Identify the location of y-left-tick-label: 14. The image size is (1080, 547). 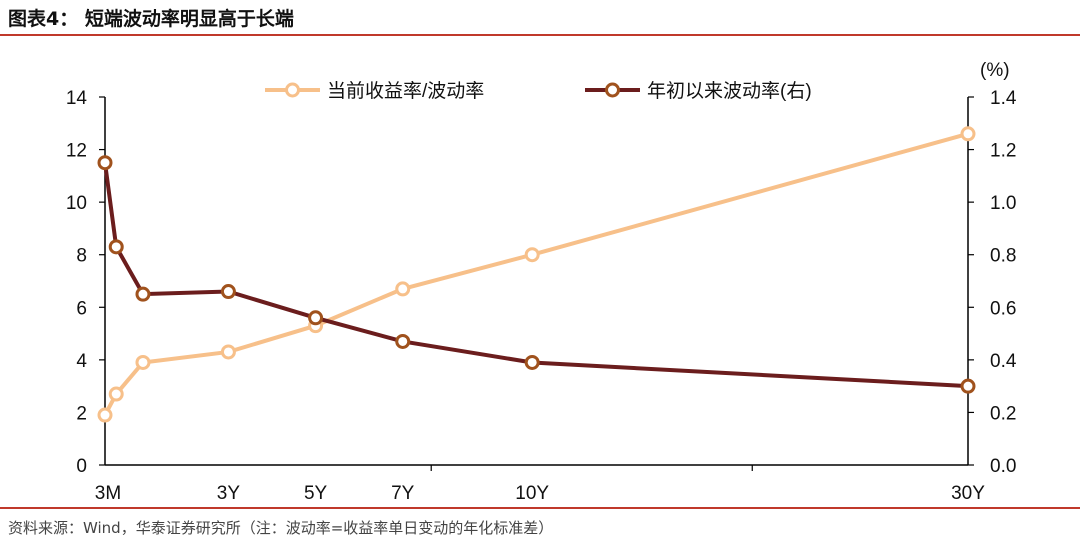
(77, 98).